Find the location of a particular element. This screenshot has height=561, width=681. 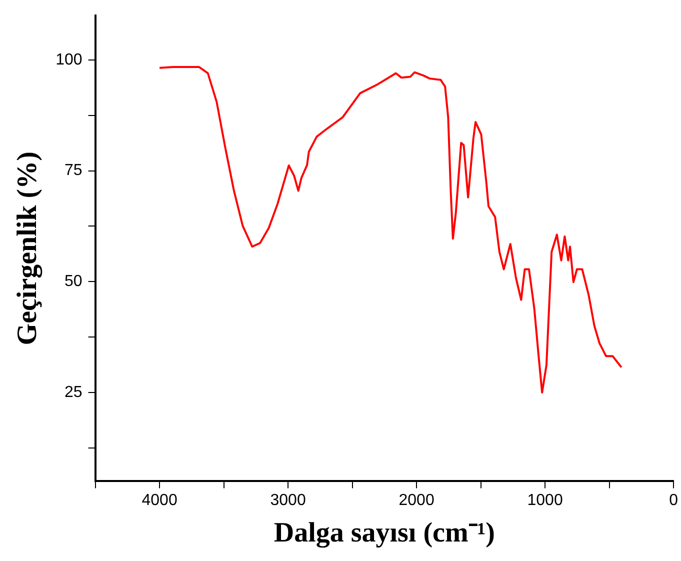

x-axis-title: Dalga sayısı (cm⁻¹) is located at coordinates (384, 532).